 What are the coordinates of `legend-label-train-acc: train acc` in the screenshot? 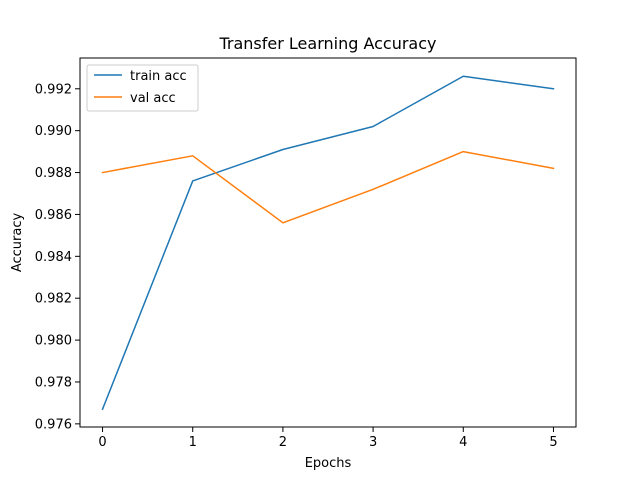 It's located at (158, 76).